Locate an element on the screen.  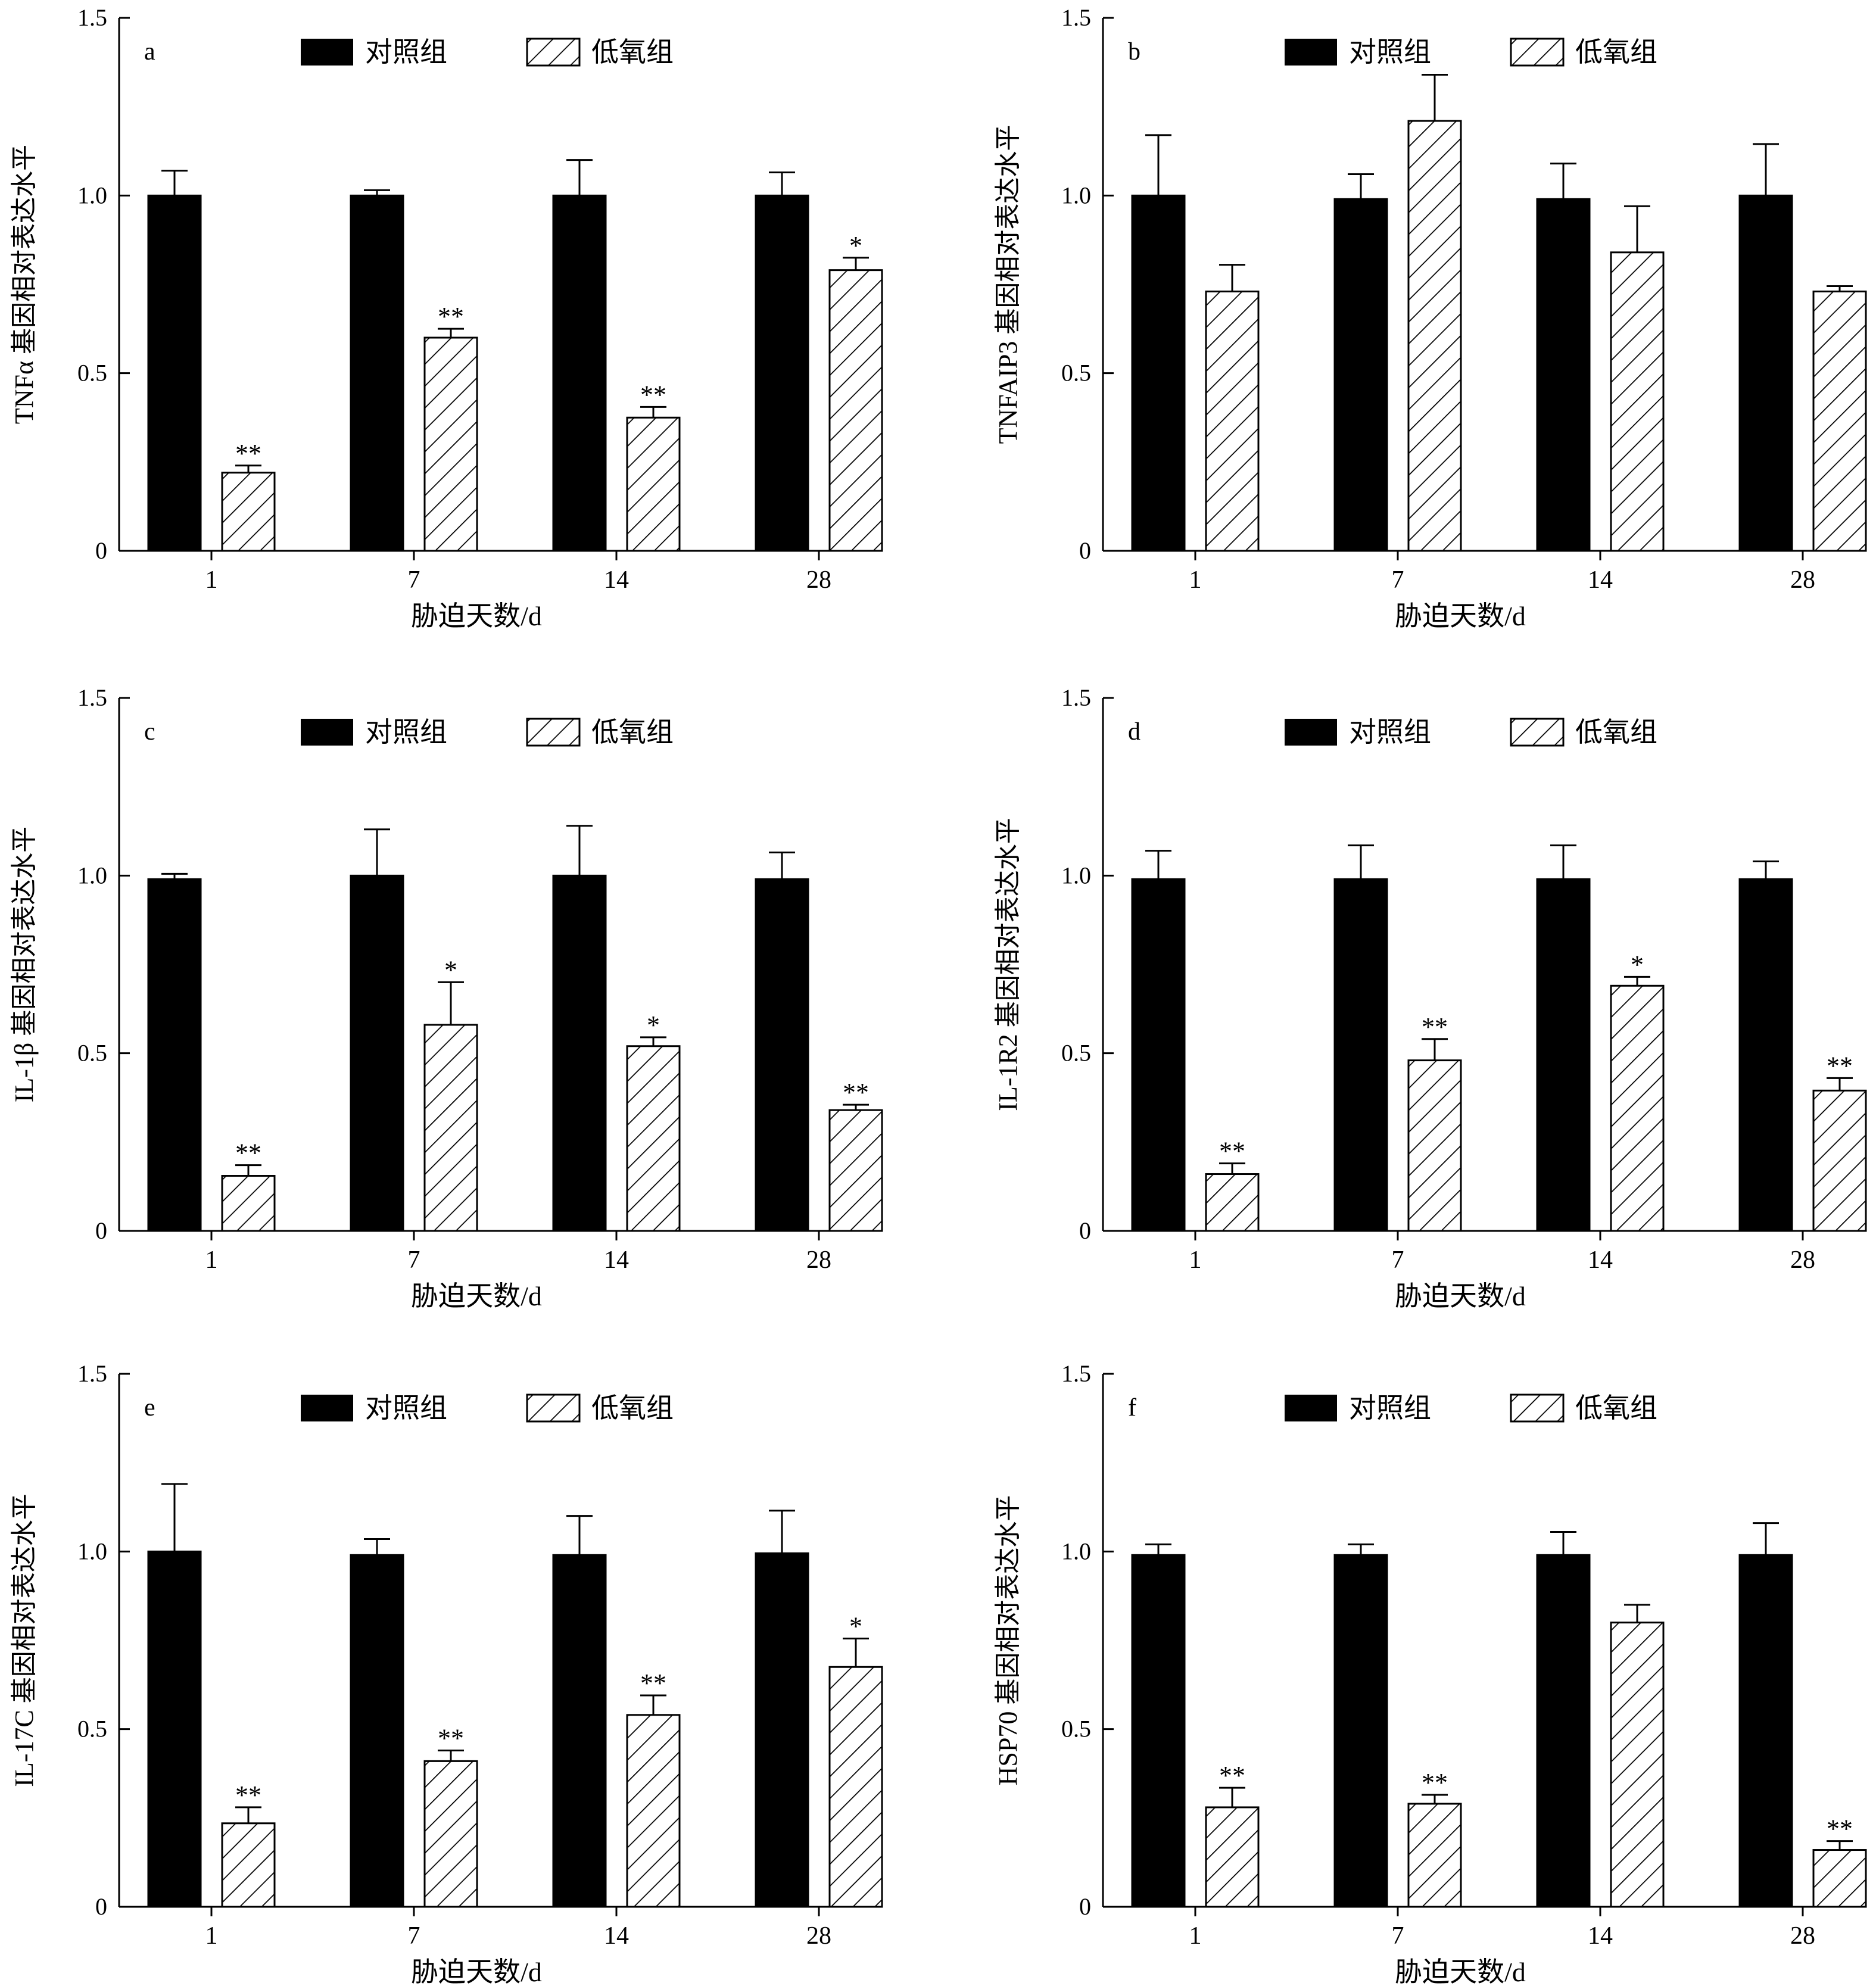
y-axis-label: IL-17C 基因相对表达水平 is located at coordinates (24, 1640).